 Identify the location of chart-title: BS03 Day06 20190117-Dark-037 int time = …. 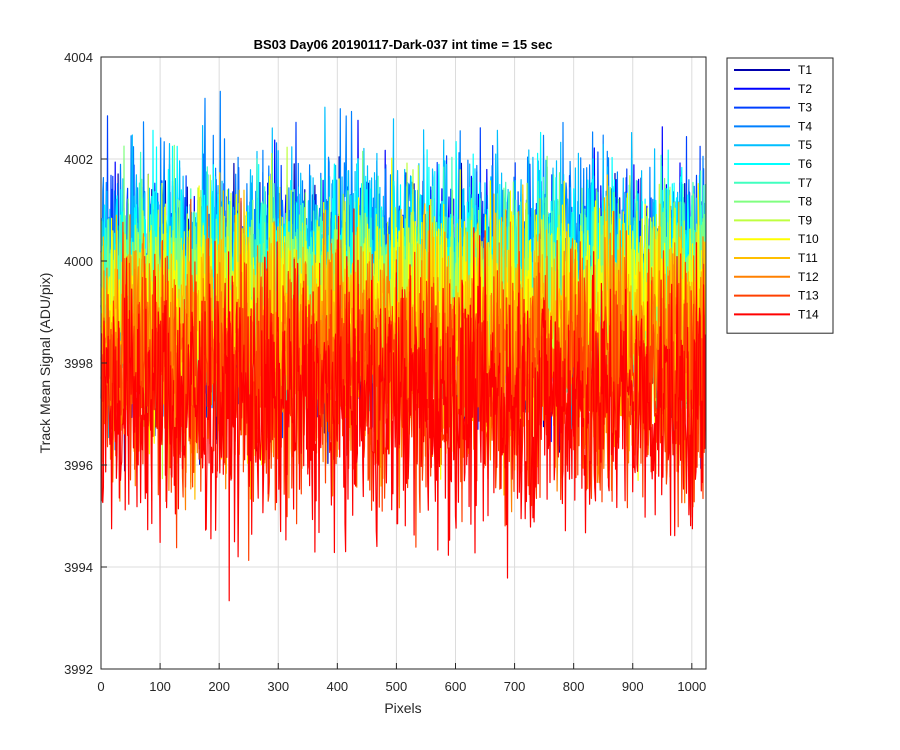
(403, 44).